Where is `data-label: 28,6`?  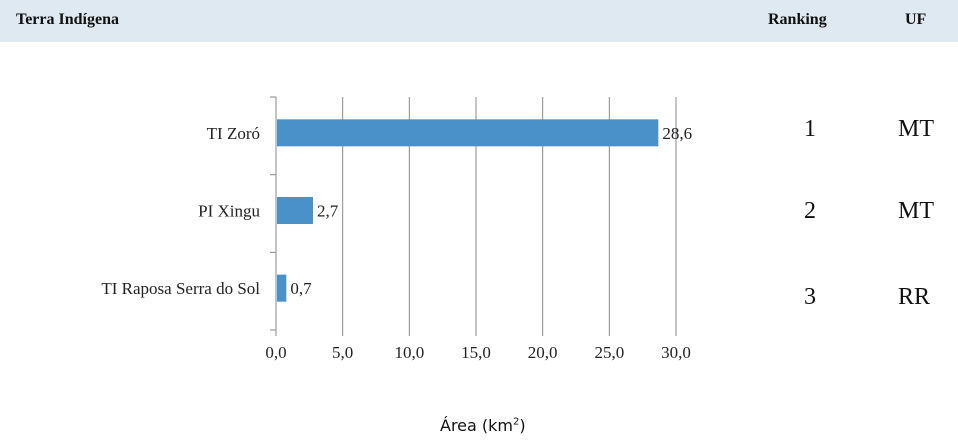
data-label: 28,6 is located at coordinates (677, 133).